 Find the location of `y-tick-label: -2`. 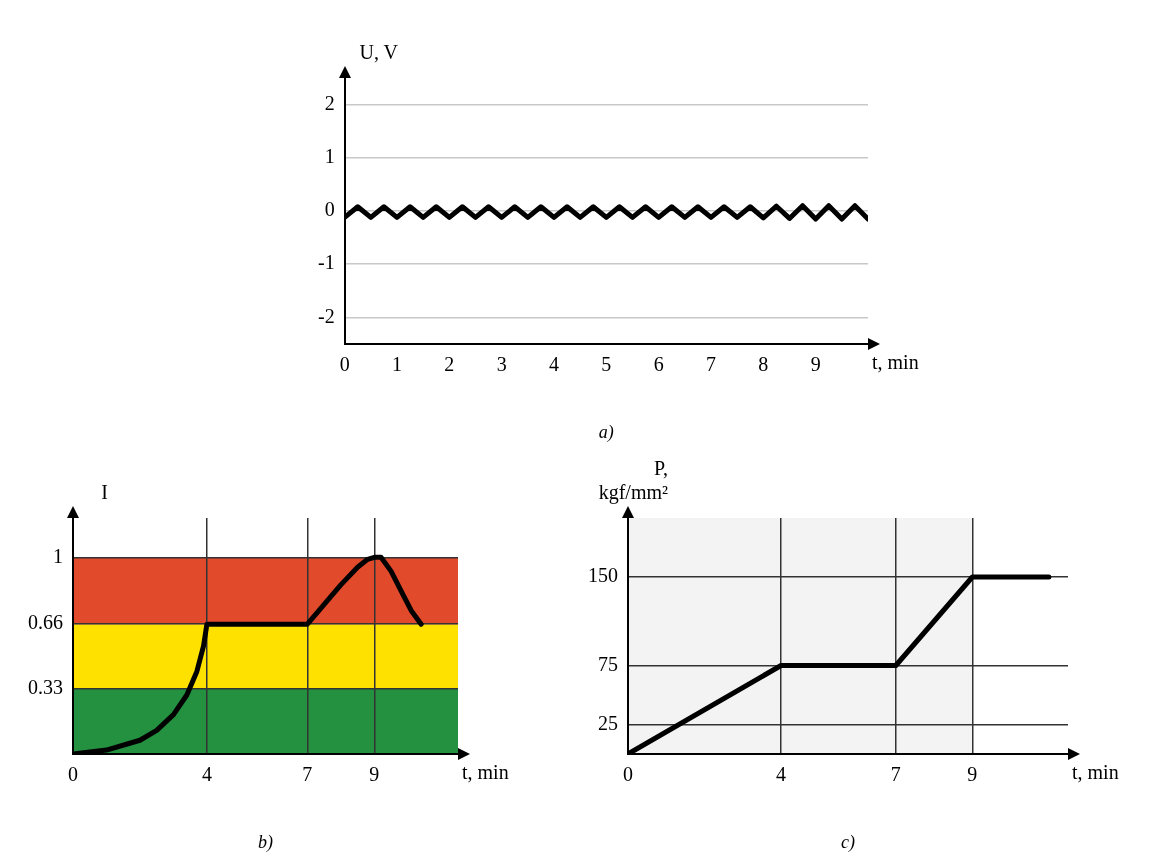

y-tick-label: -2 is located at coordinates (326, 315).